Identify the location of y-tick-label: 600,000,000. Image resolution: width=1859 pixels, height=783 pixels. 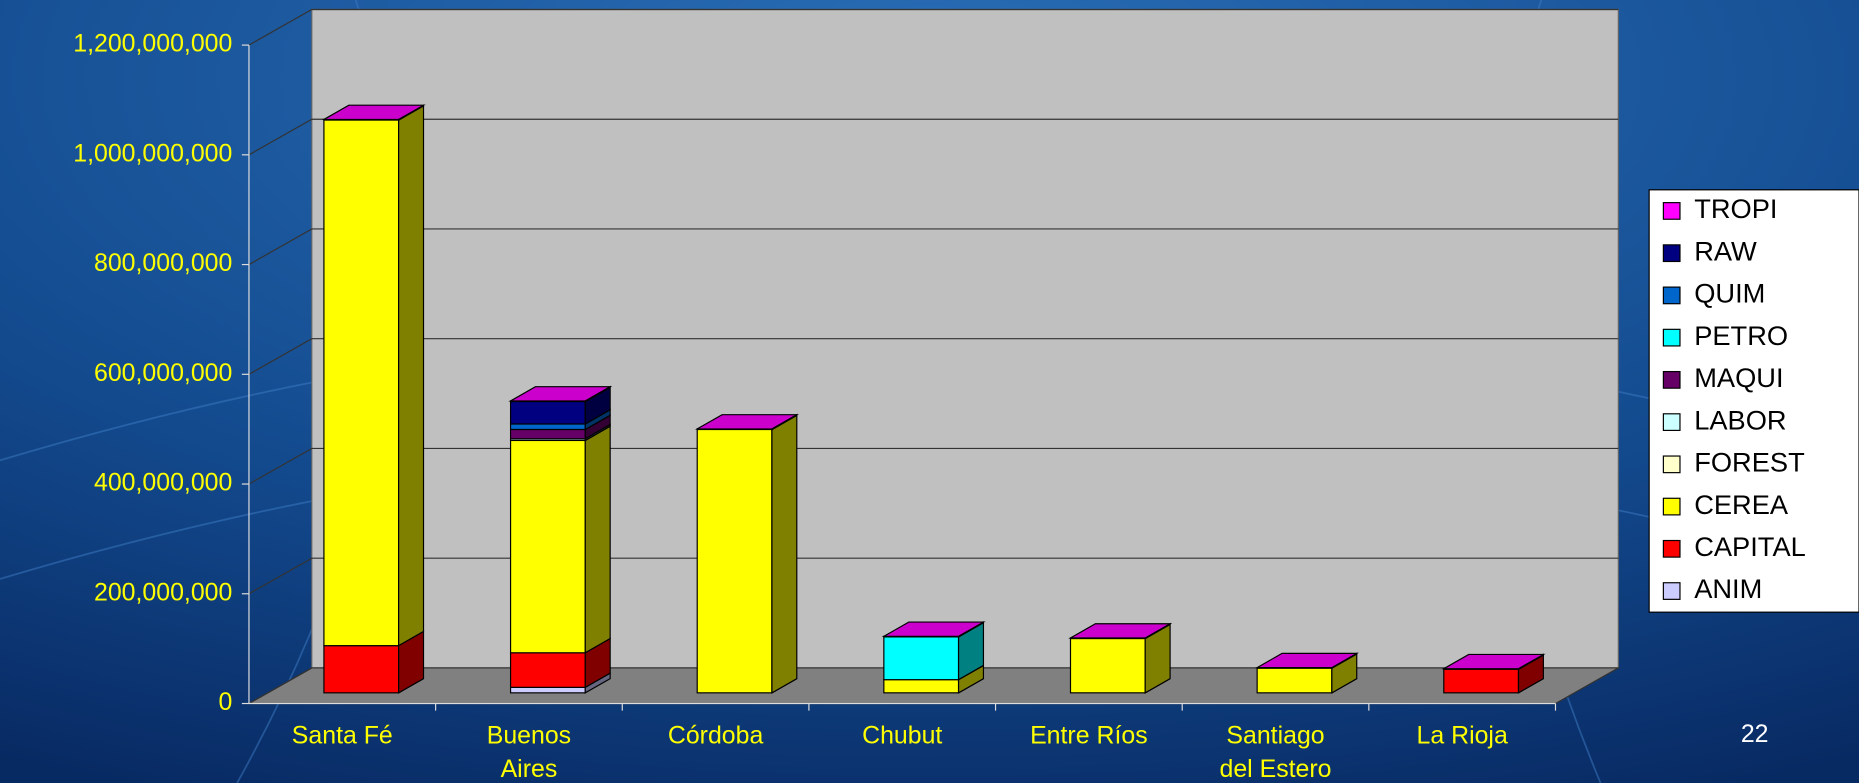
(163, 373).